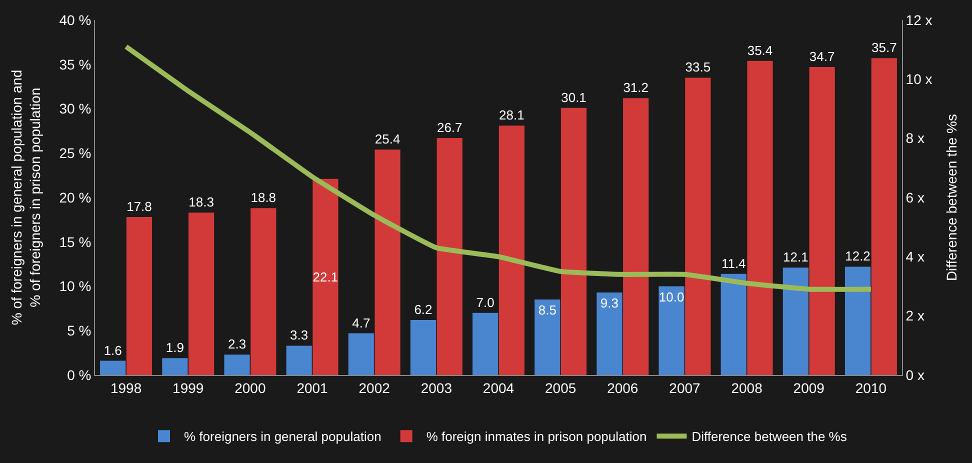  Describe the element at coordinates (126, 388) in the screenshot. I see `x-tick-label: 1998` at that location.